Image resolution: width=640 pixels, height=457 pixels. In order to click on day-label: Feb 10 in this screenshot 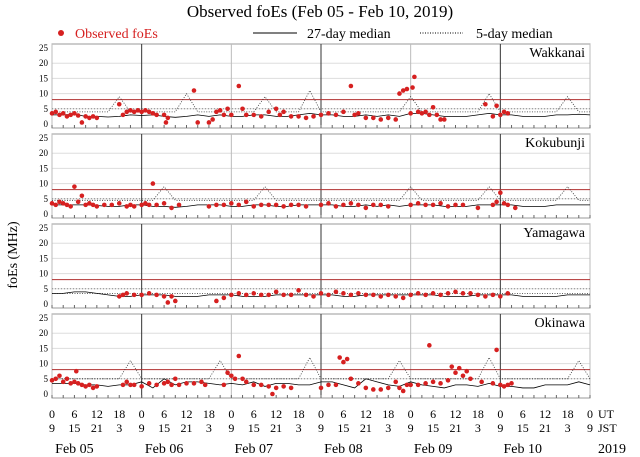, I will do `click(523, 449)`.